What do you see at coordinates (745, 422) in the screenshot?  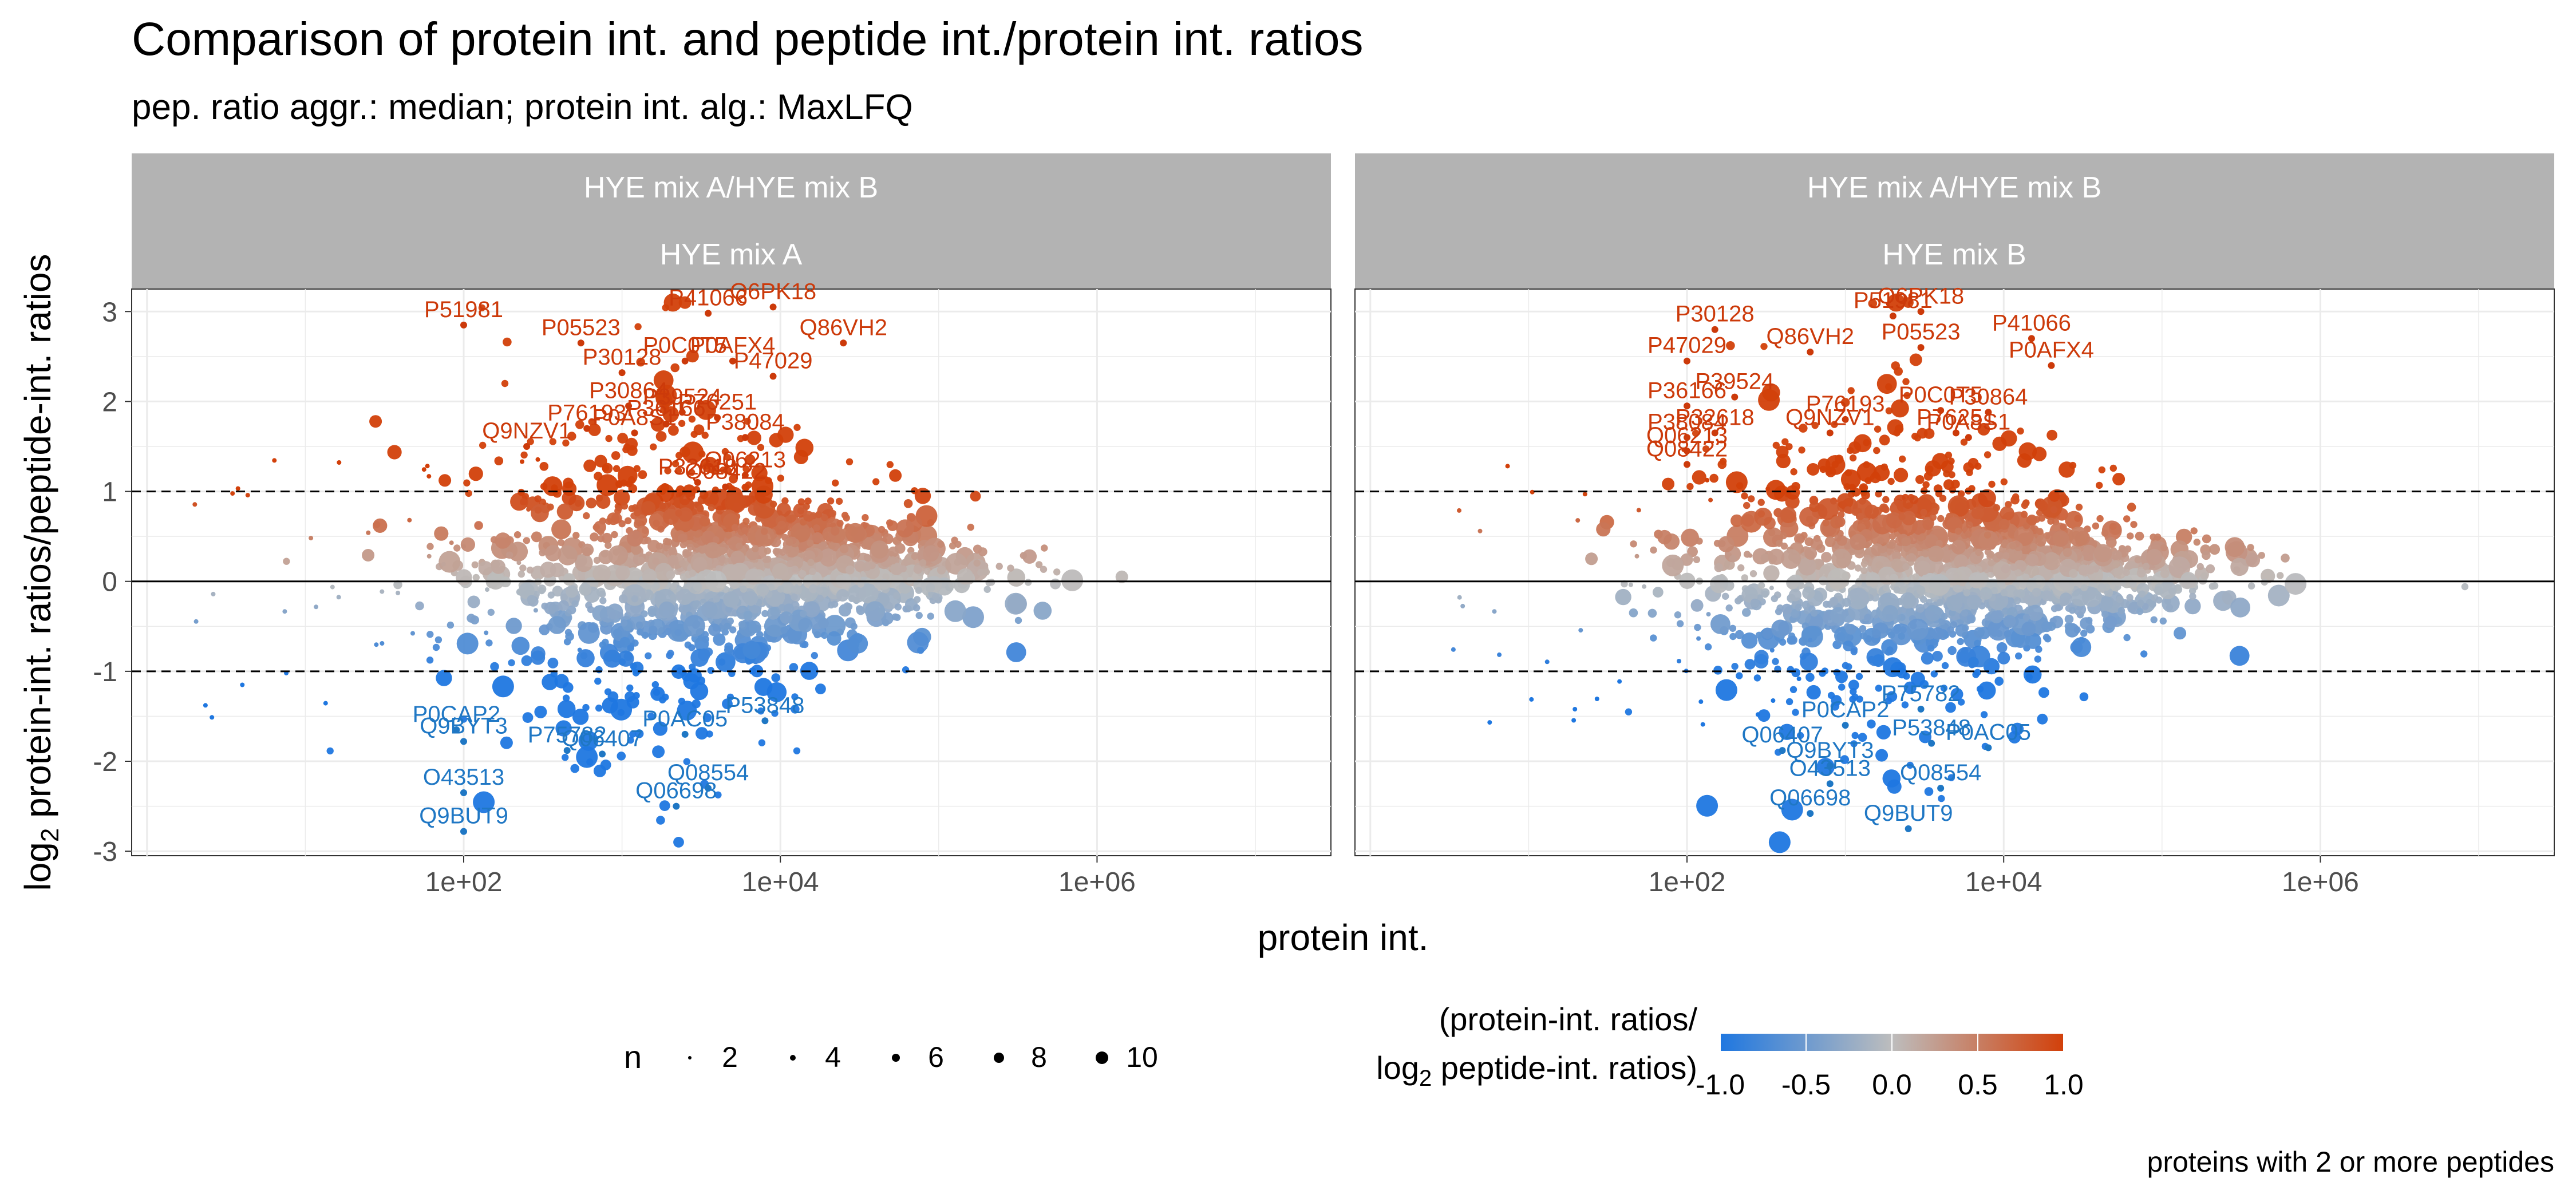 I see `protein-label: P38084` at bounding box center [745, 422].